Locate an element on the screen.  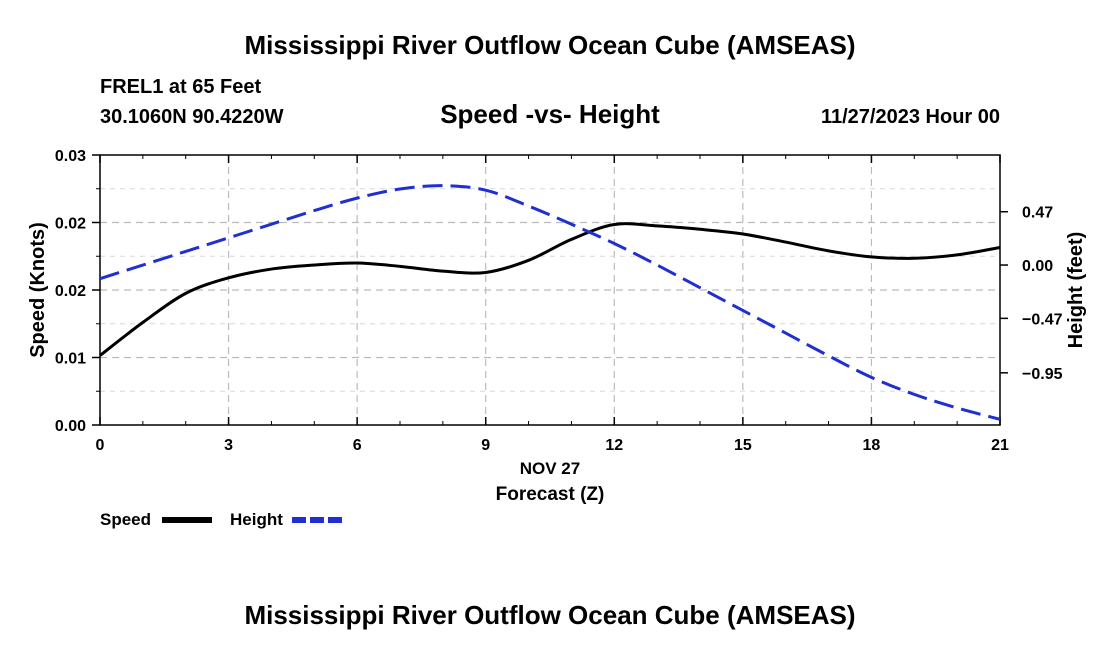
y-right-tick-label: 0.00 is located at coordinates (1037, 266).